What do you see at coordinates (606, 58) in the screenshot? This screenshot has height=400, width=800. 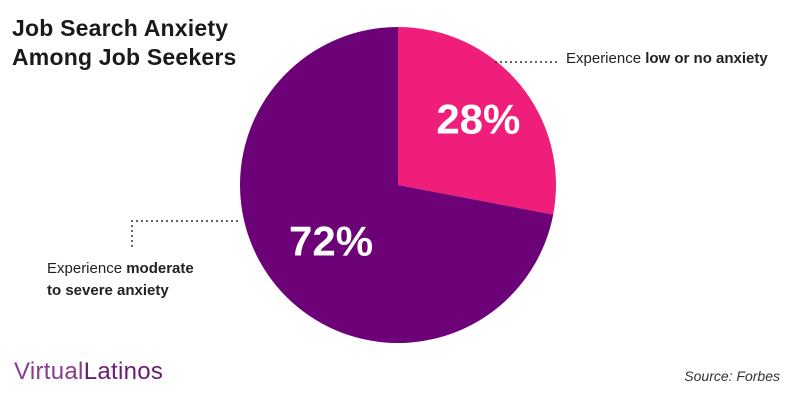 I see `callout-low-prefix: Experience` at bounding box center [606, 58].